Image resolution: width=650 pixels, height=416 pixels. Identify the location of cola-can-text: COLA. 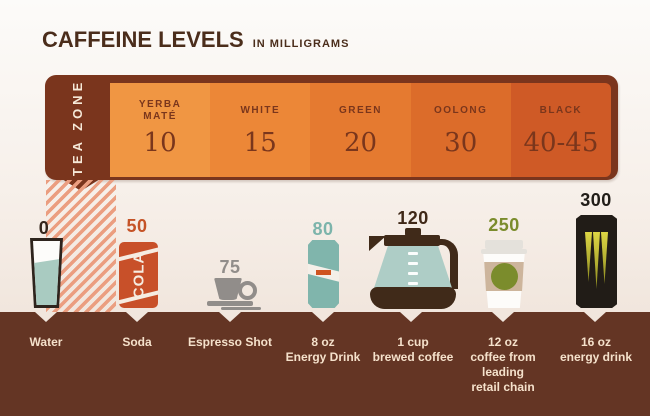
(138, 275).